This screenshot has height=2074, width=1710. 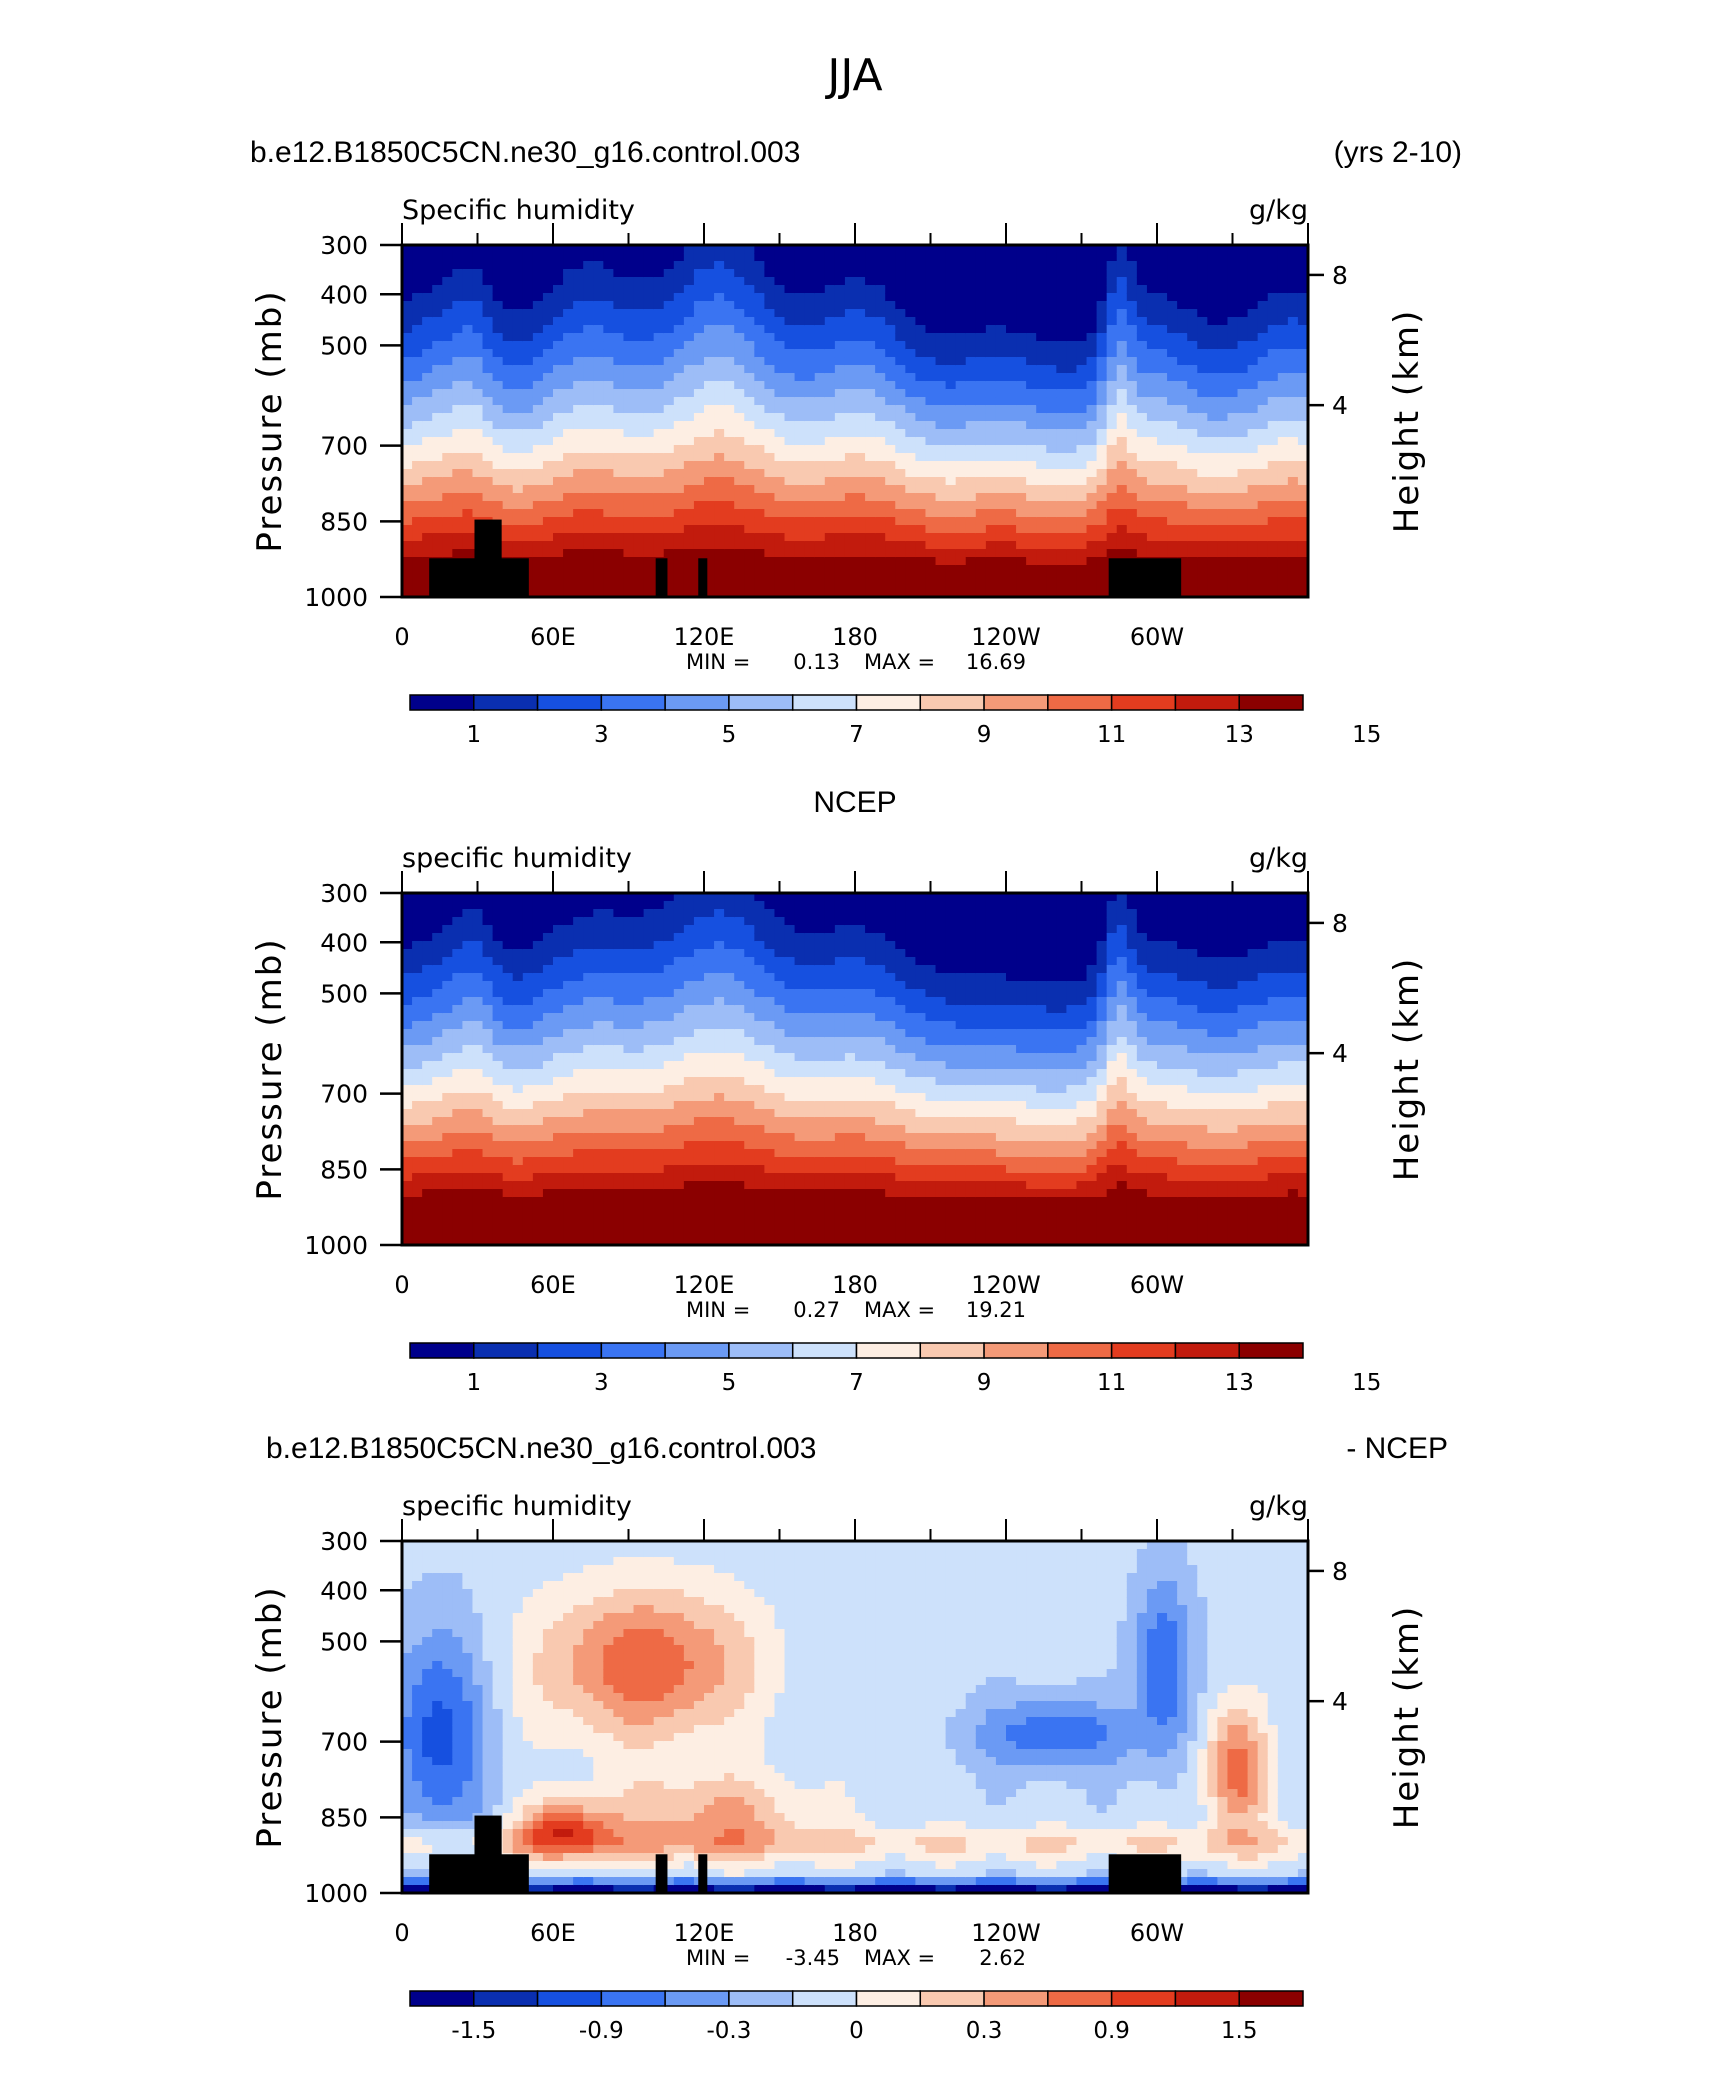 I want to click on min-label: MIN =, so click(x=718, y=662).